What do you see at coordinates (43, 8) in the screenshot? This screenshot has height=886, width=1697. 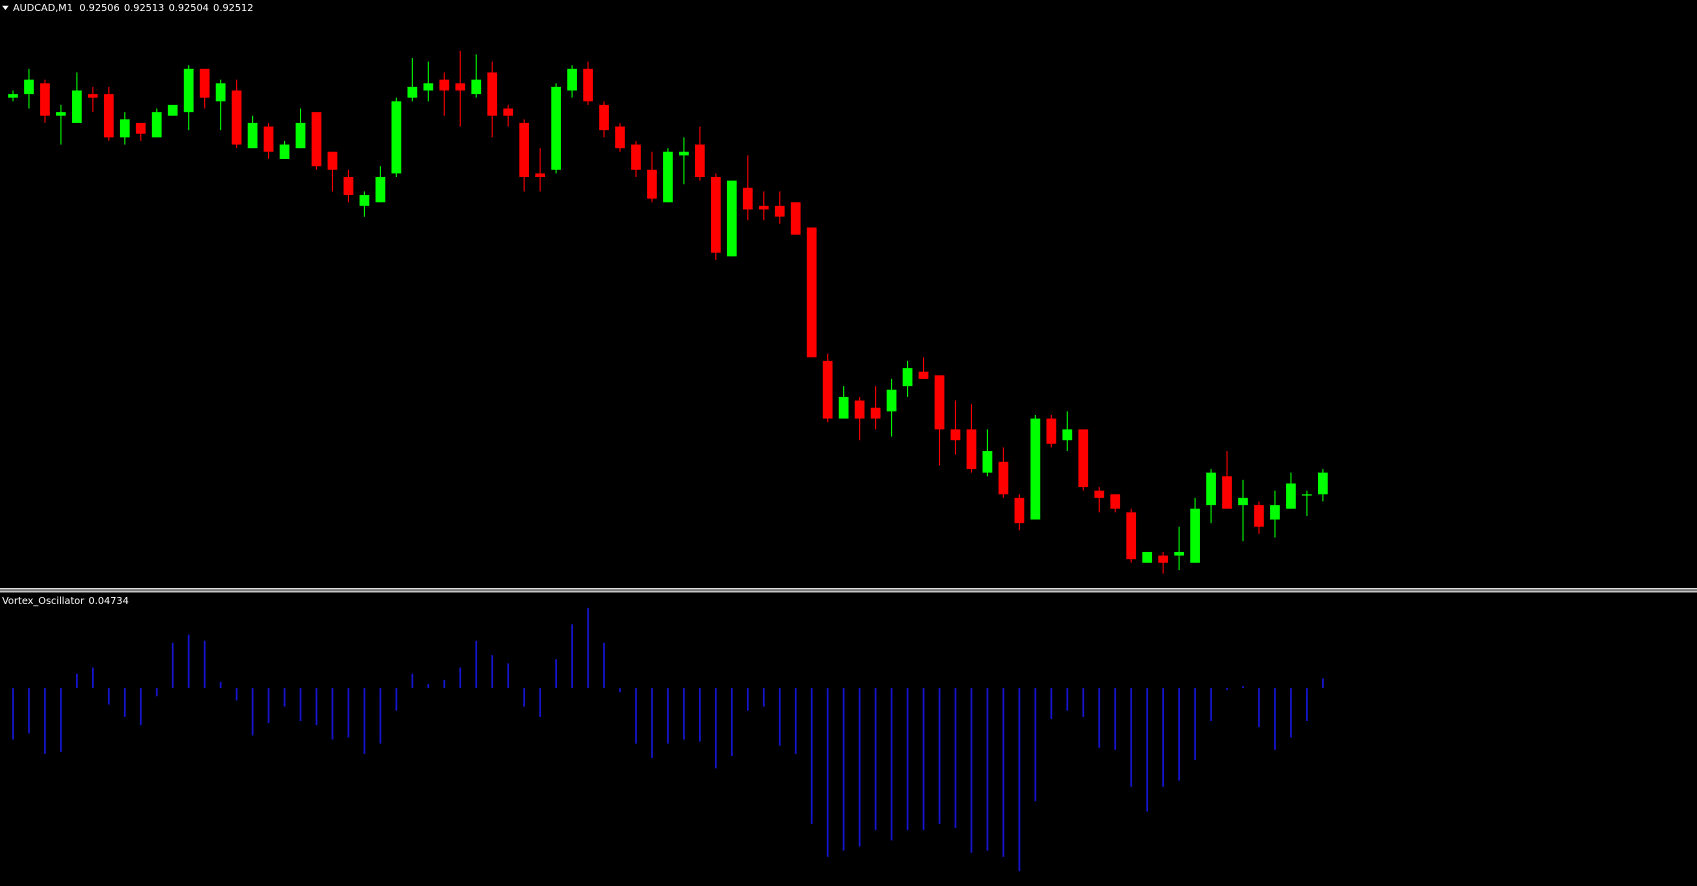 I see `symbol: AUDCAD,M1` at bounding box center [43, 8].